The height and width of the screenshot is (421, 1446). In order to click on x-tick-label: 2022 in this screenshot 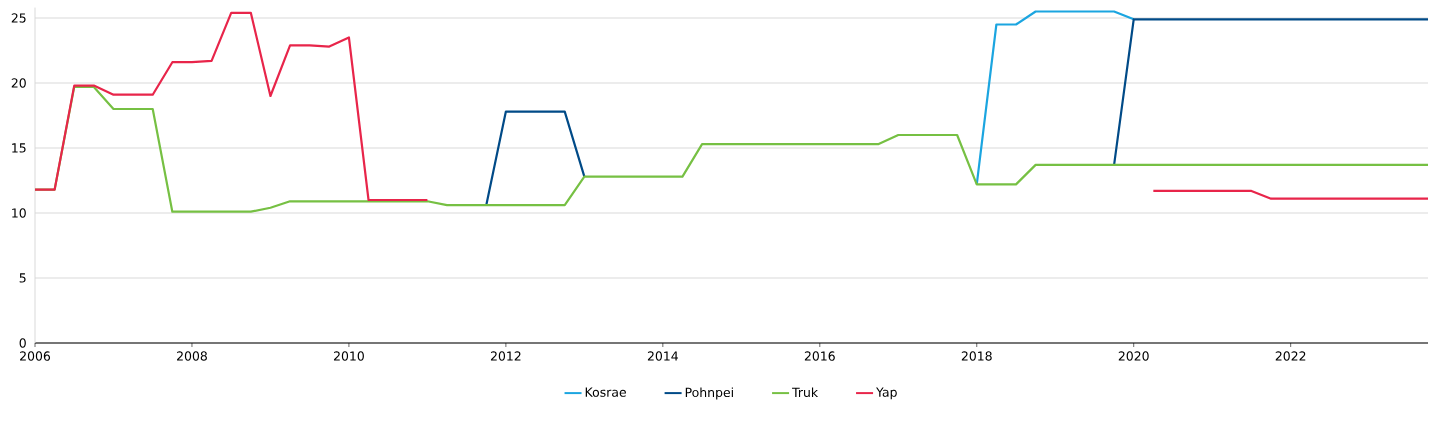, I will do `click(1290, 356)`.